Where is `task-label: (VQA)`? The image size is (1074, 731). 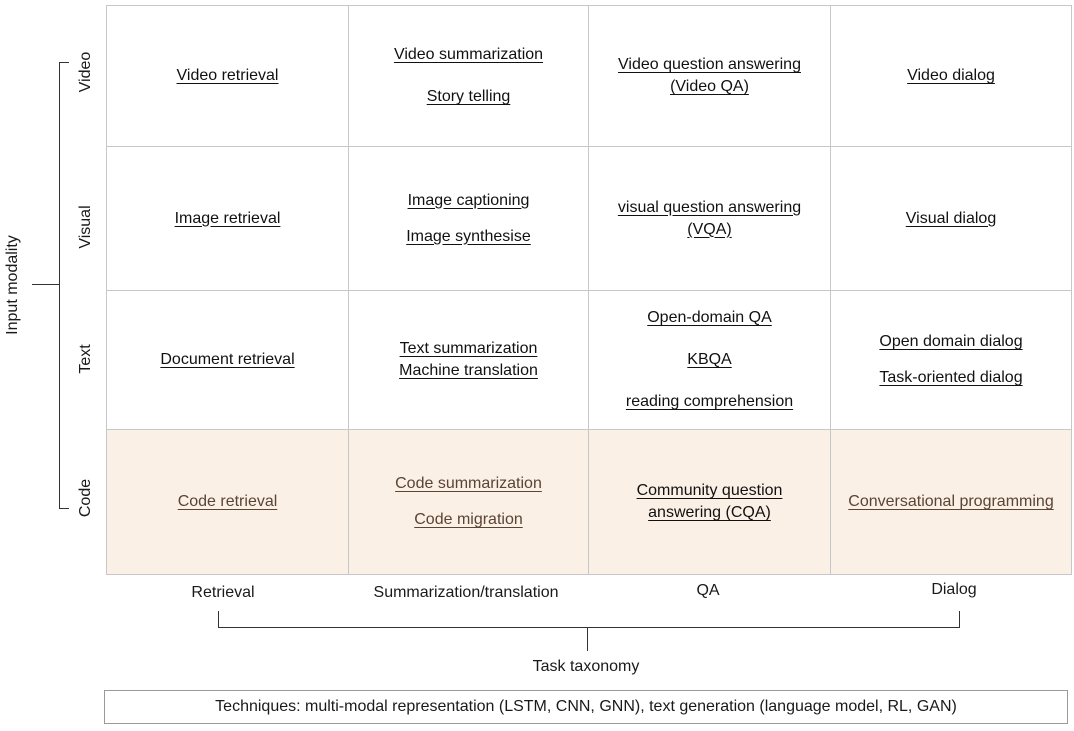
task-label: (VQA) is located at coordinates (709, 229).